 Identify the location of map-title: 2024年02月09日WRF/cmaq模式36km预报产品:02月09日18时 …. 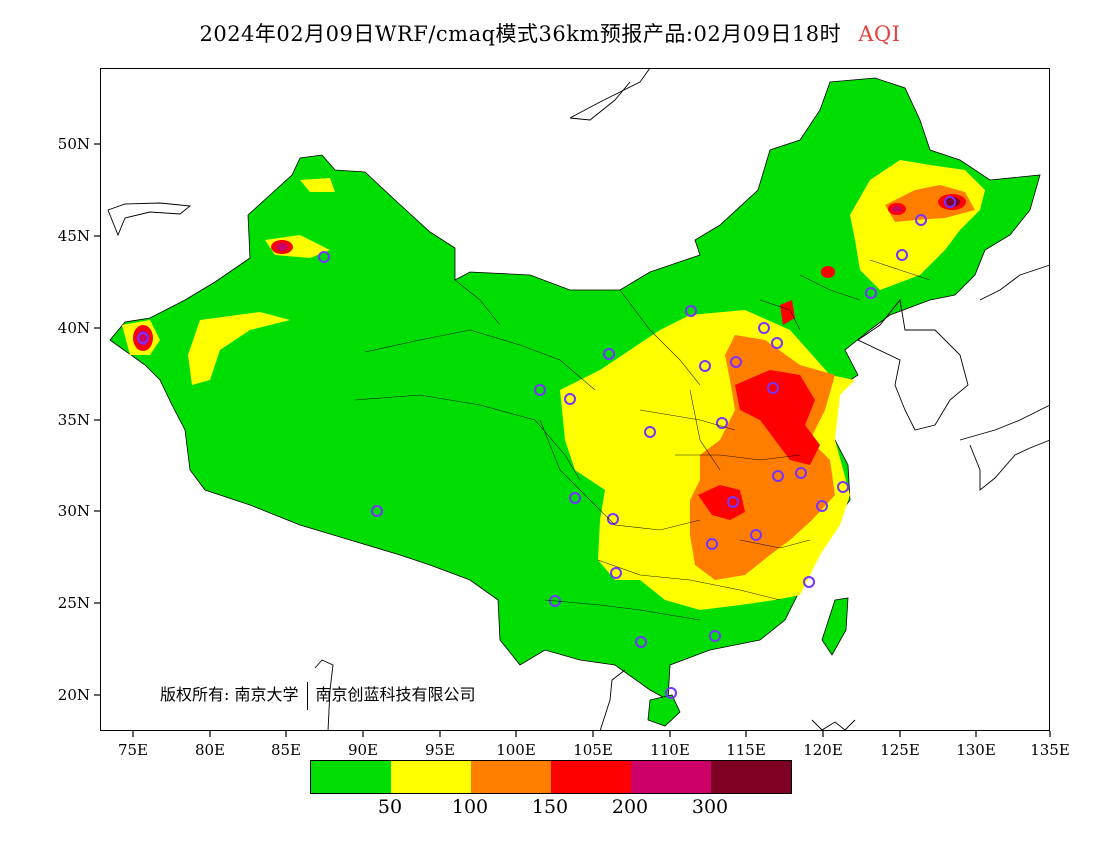
(550, 33).